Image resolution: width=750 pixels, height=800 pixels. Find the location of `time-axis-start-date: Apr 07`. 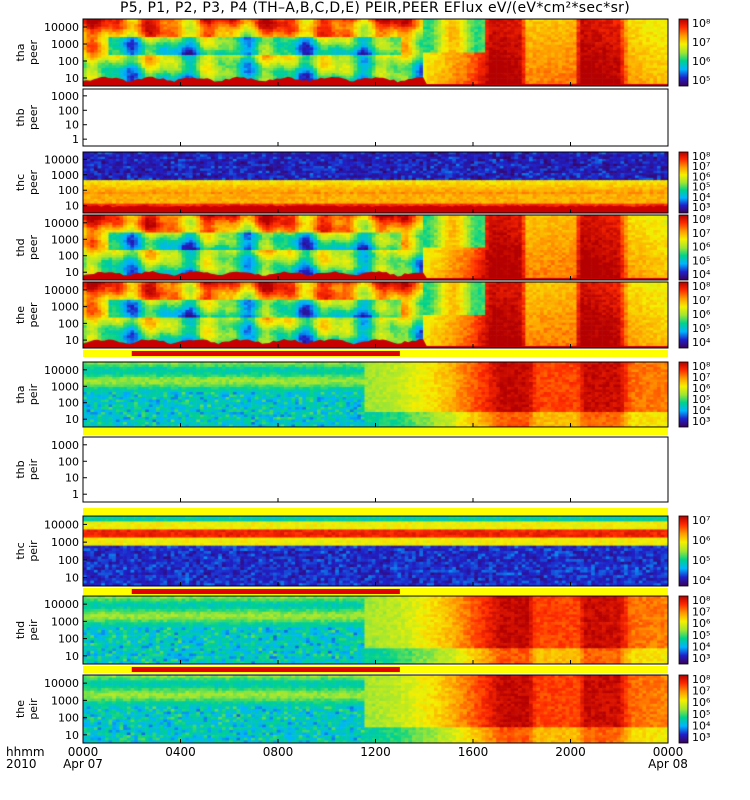

time-axis-start-date: Apr 07 is located at coordinates (83, 764).